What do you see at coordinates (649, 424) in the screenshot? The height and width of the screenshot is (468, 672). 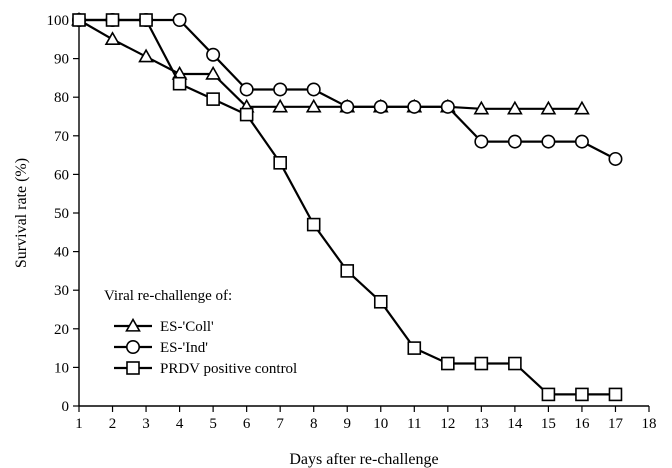 I see `x-tick-label: 18` at bounding box center [649, 424].